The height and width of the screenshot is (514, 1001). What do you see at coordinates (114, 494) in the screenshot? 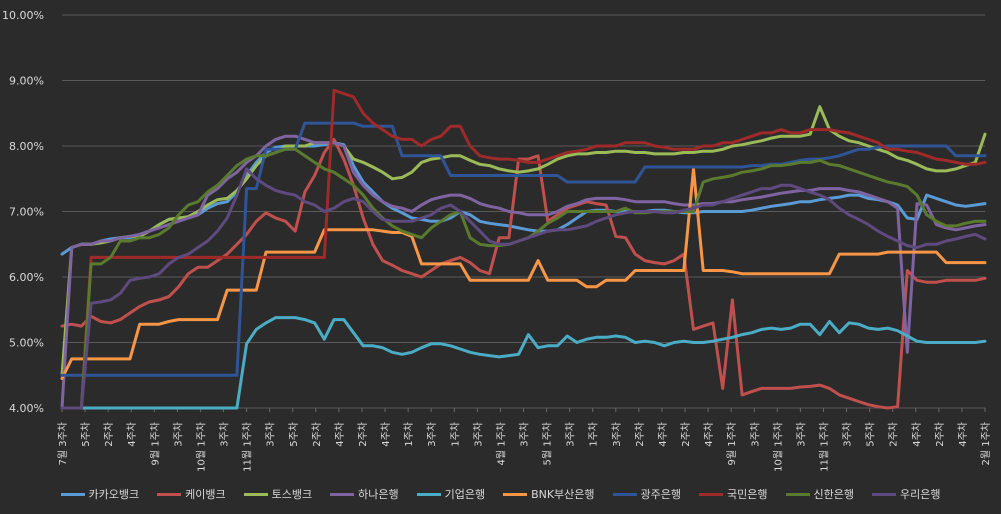
I see `legend-label: 카카오뱅크` at bounding box center [114, 494].